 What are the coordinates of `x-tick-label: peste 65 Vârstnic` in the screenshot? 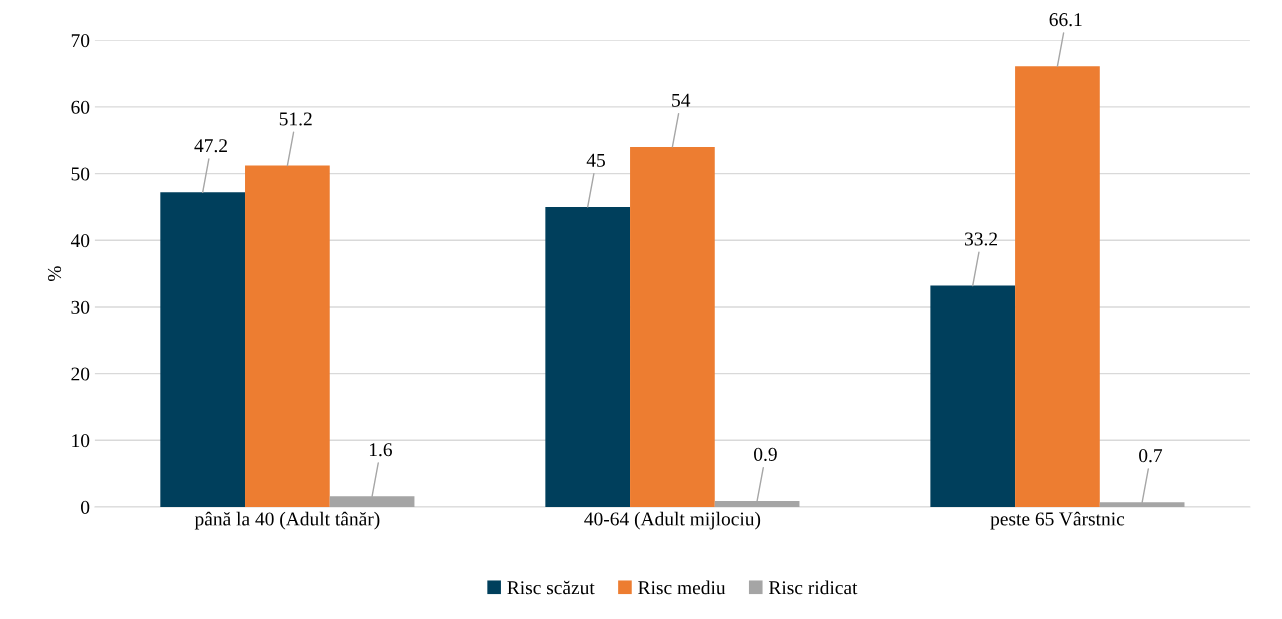 It's located at (1057, 520).